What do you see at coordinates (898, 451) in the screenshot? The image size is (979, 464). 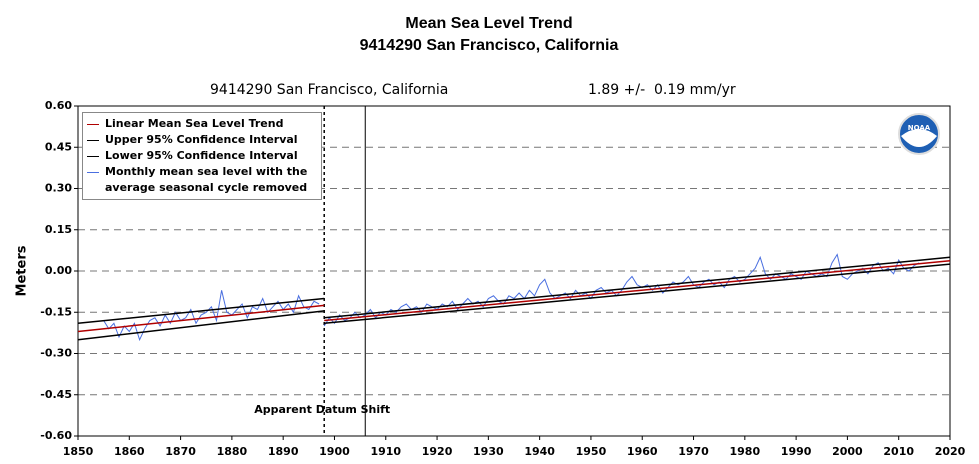 I see `x-tick-label: 2010` at bounding box center [898, 451].